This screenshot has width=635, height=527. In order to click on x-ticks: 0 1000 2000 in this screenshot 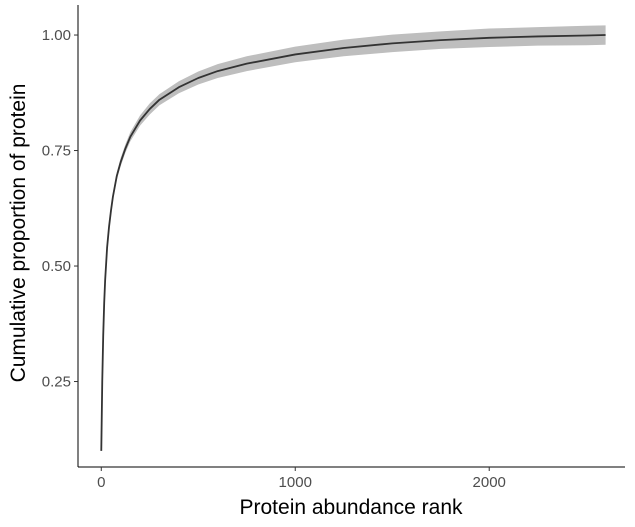, I will do `click(301, 479)`.